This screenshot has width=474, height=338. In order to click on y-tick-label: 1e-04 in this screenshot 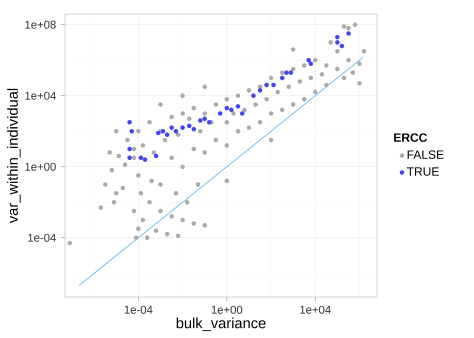, I will do `click(42, 238)`.